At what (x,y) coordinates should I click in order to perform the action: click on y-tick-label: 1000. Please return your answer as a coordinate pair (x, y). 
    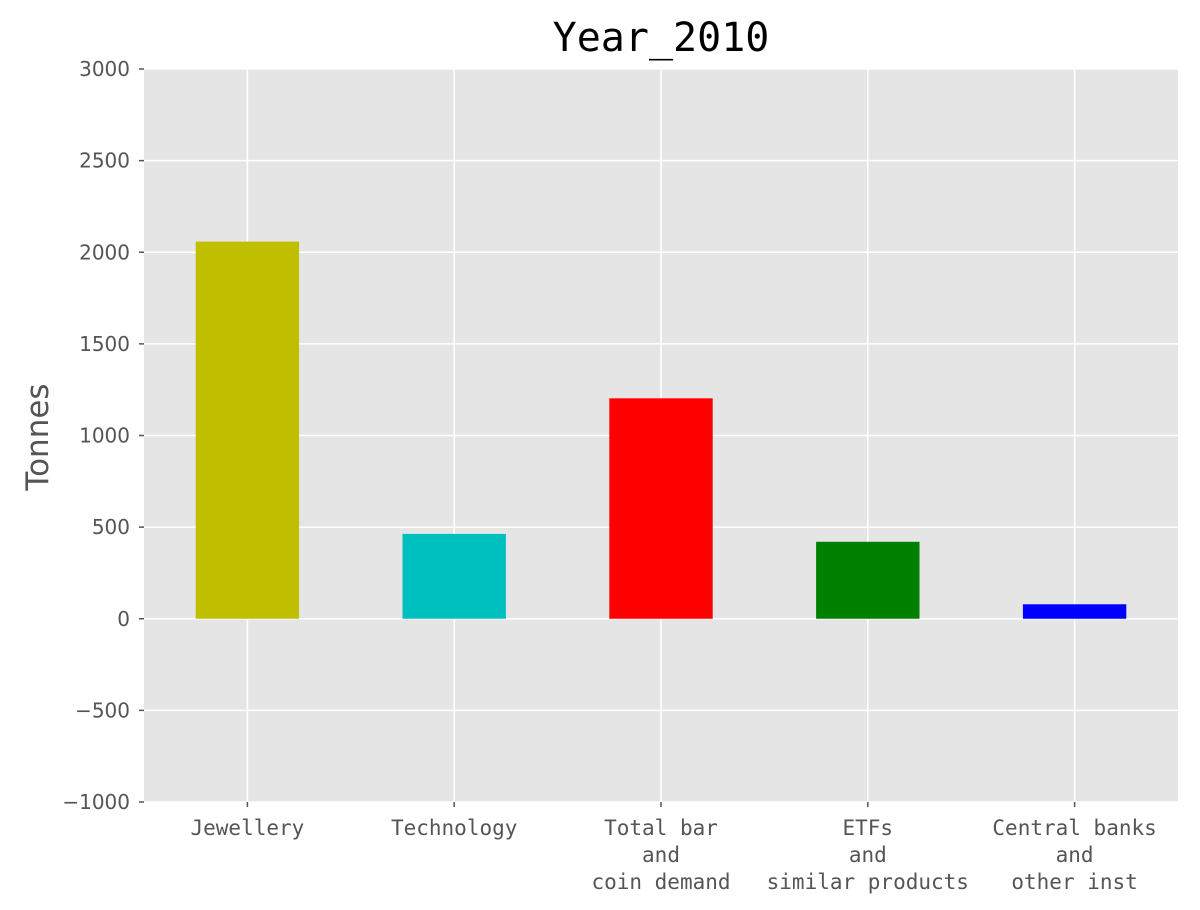
    Looking at the image, I should click on (104, 436).